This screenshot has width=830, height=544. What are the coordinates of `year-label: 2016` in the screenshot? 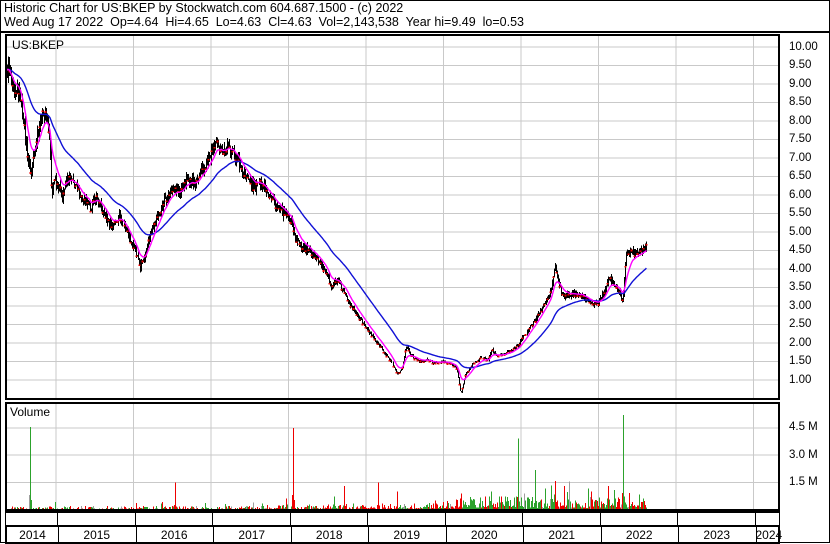 It's located at (174, 535).